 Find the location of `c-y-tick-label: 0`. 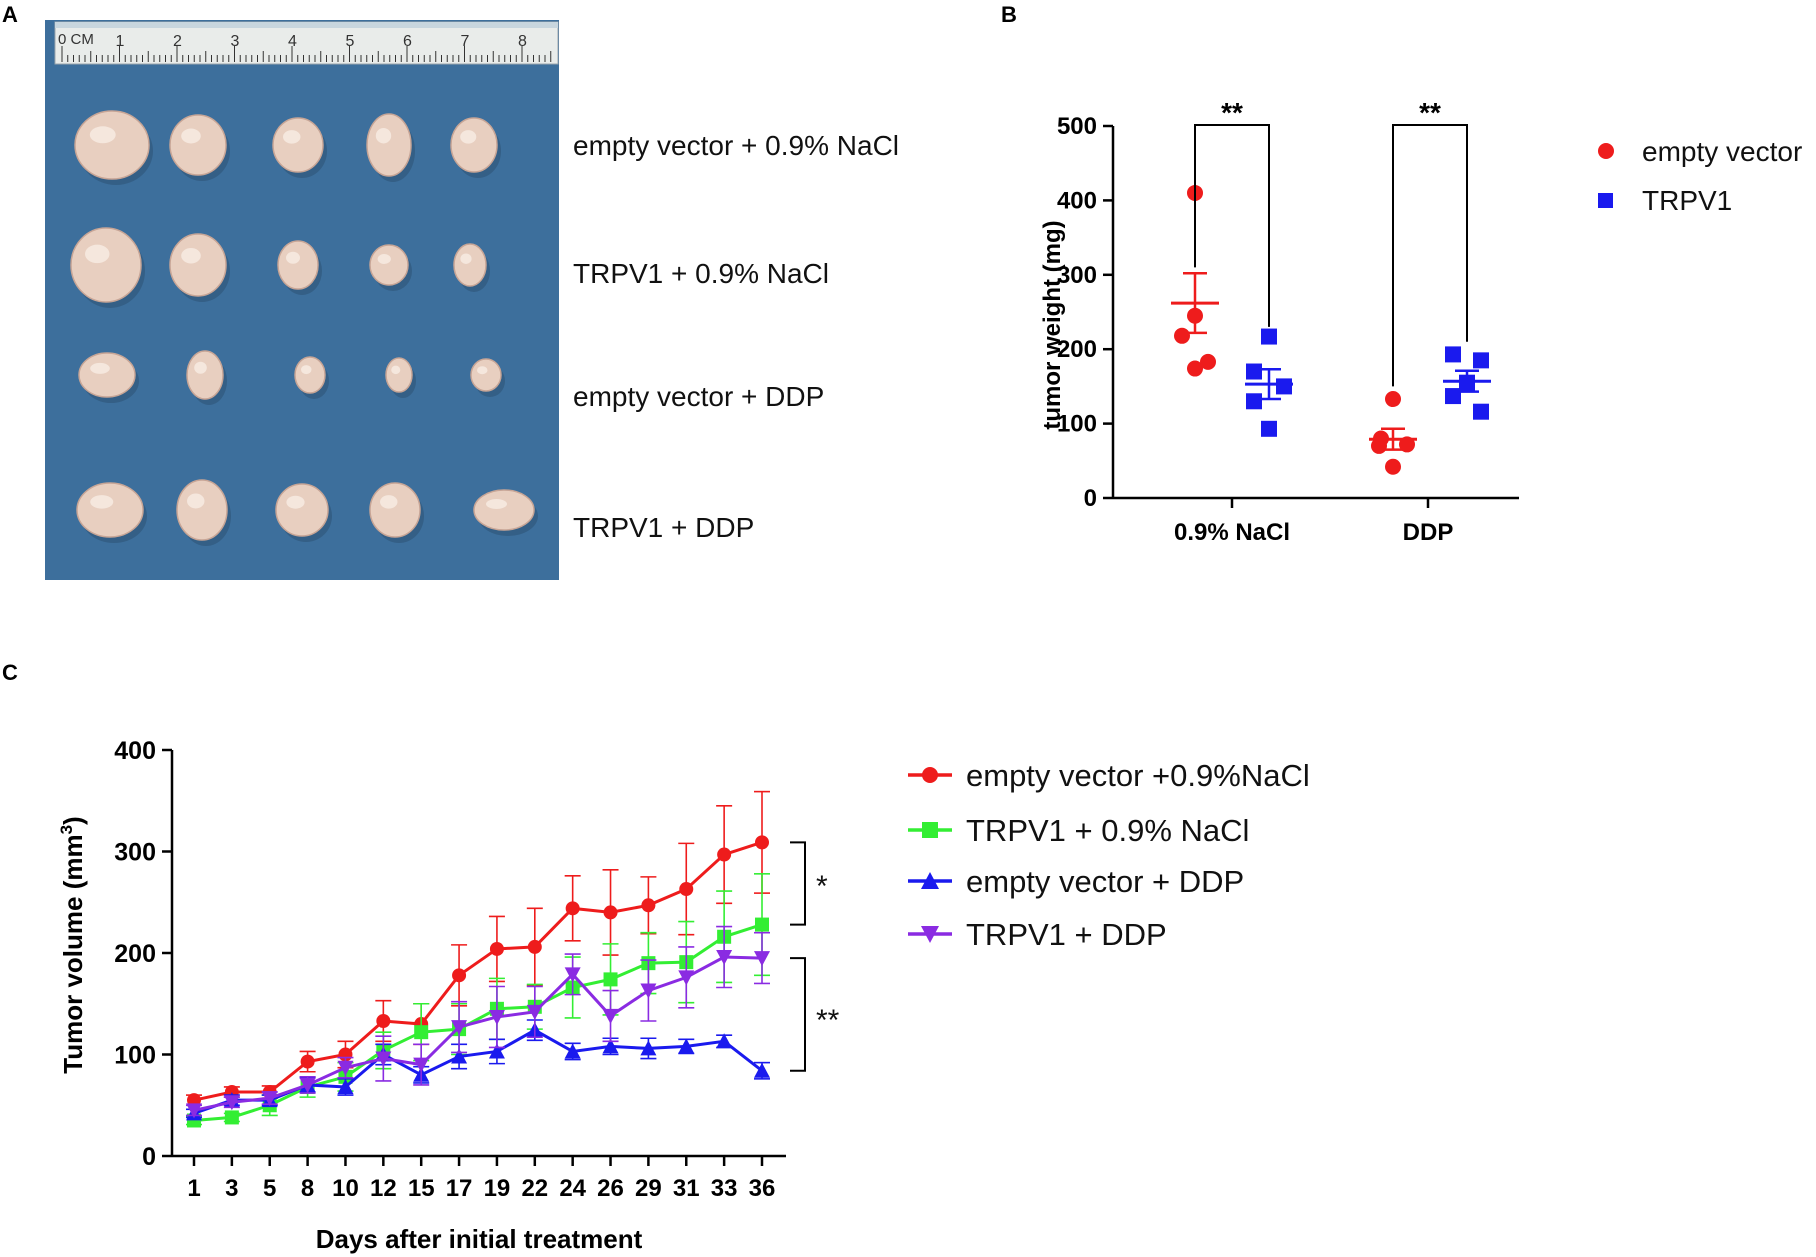

c-y-tick-label: 0 is located at coordinates (149, 1157).